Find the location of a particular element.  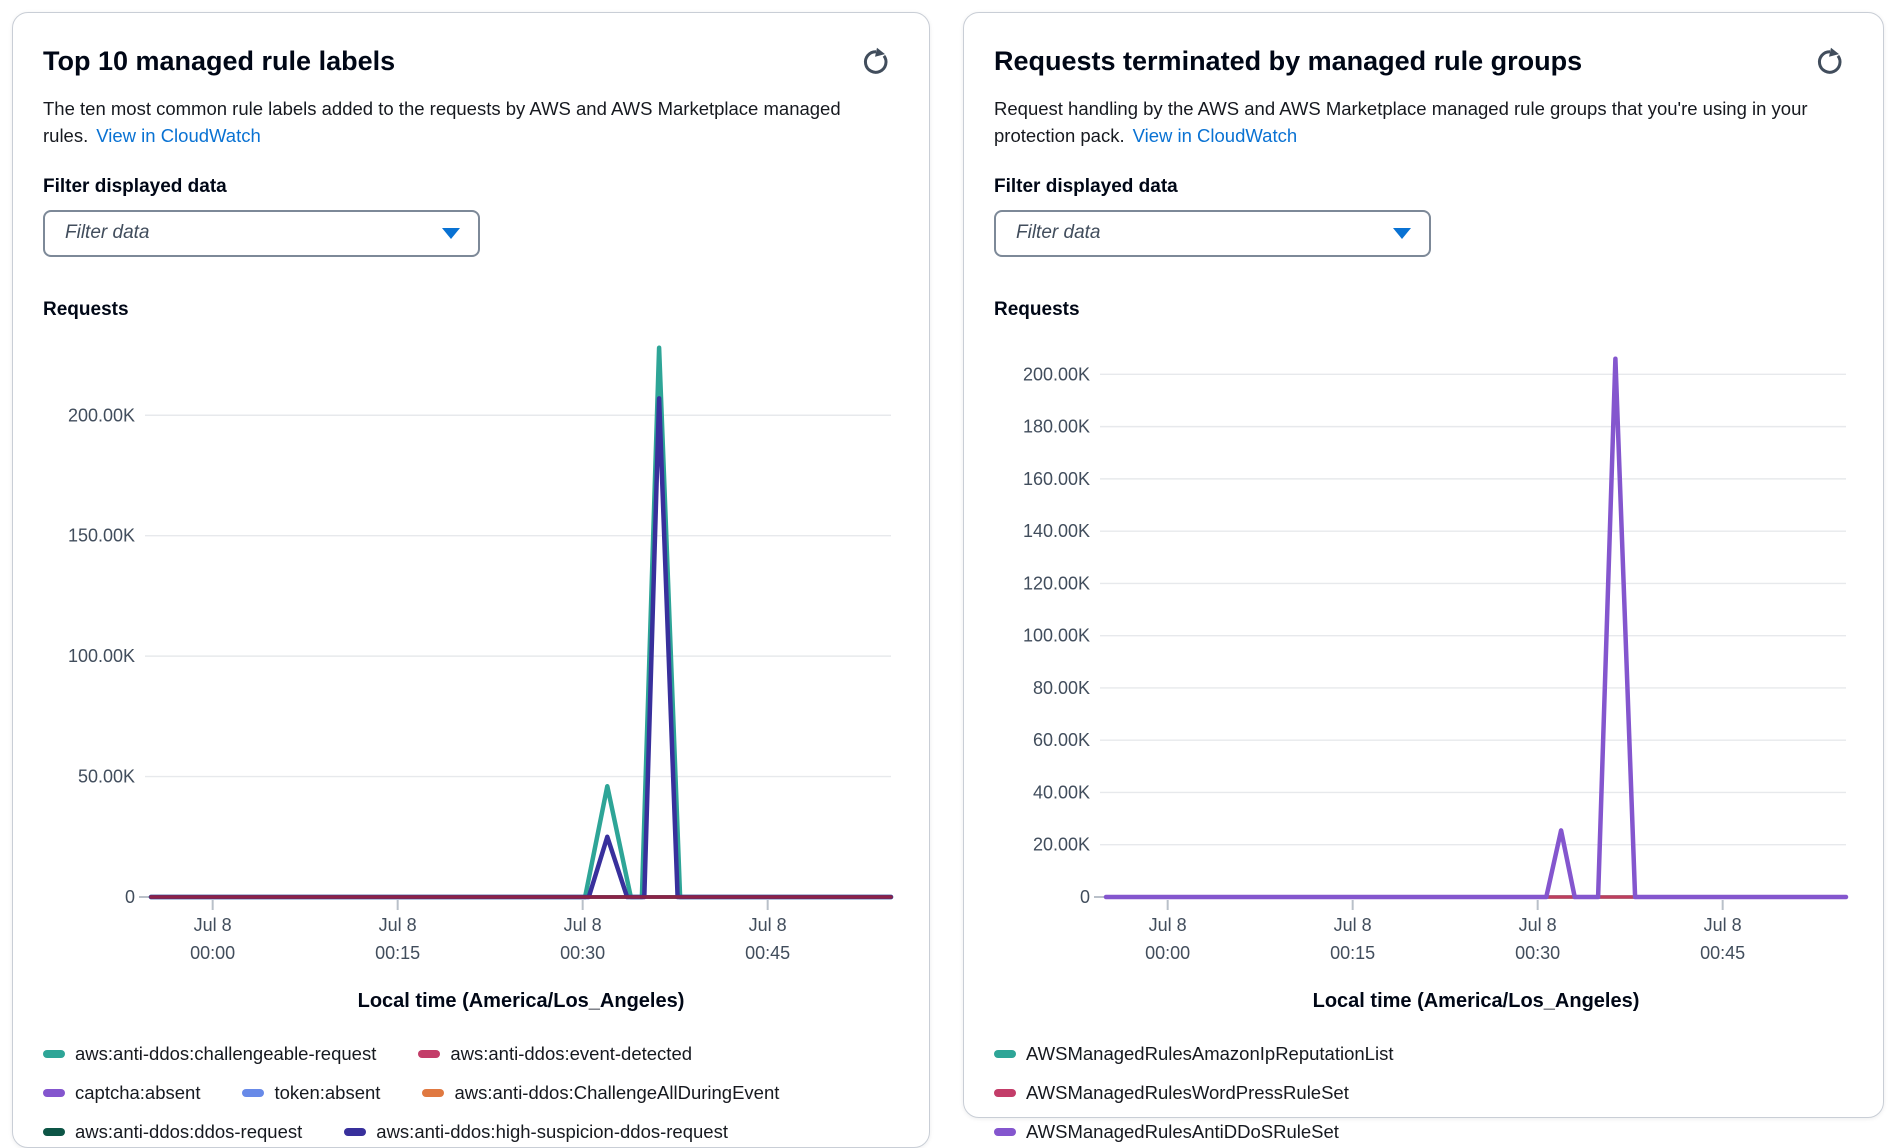

legend-item: AWSManagedRulesWordPressRuleSet is located at coordinates (1171, 1093).